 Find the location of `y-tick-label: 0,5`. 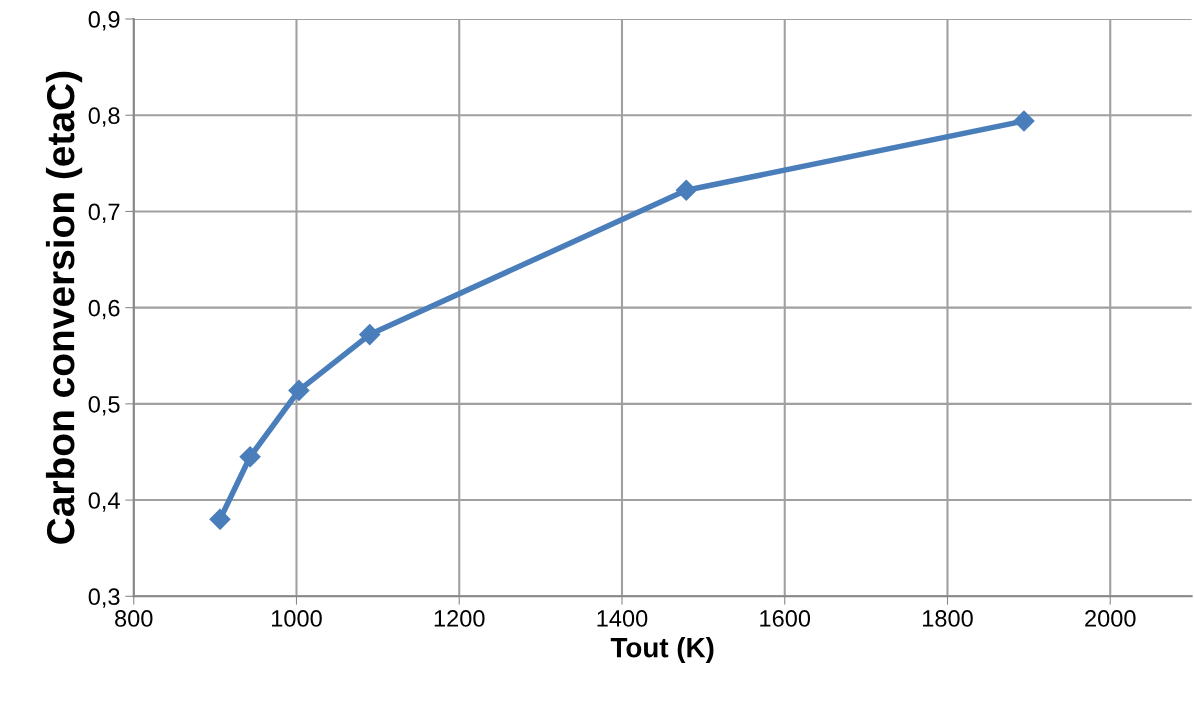

y-tick-label: 0,5 is located at coordinates (104, 405).